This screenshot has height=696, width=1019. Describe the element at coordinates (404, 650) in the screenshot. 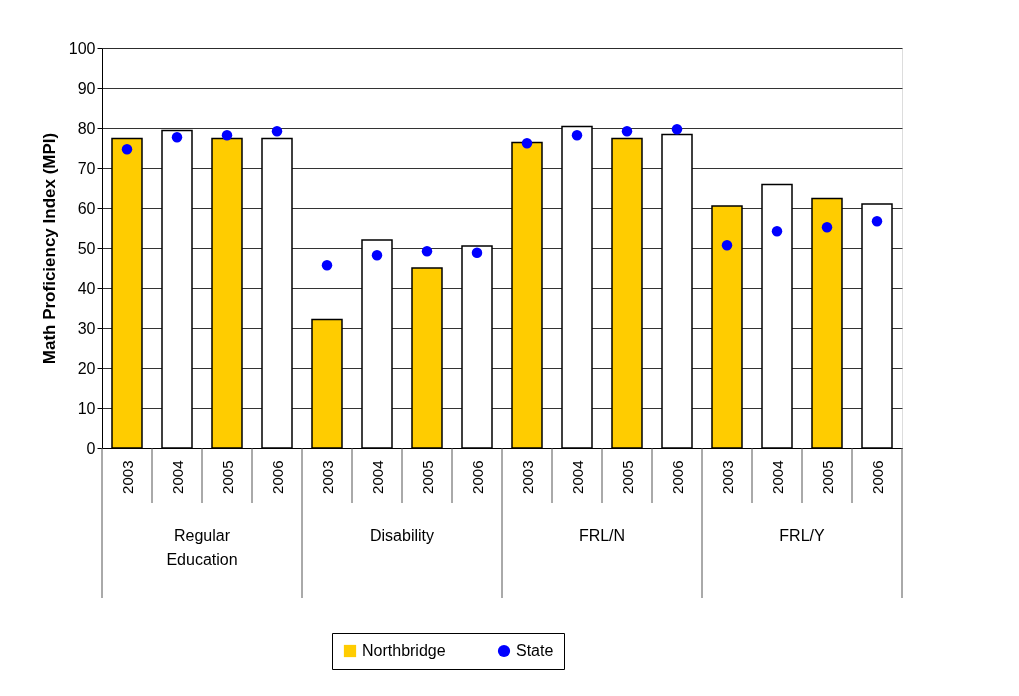

I see `legend-label: Northbridge` at that location.